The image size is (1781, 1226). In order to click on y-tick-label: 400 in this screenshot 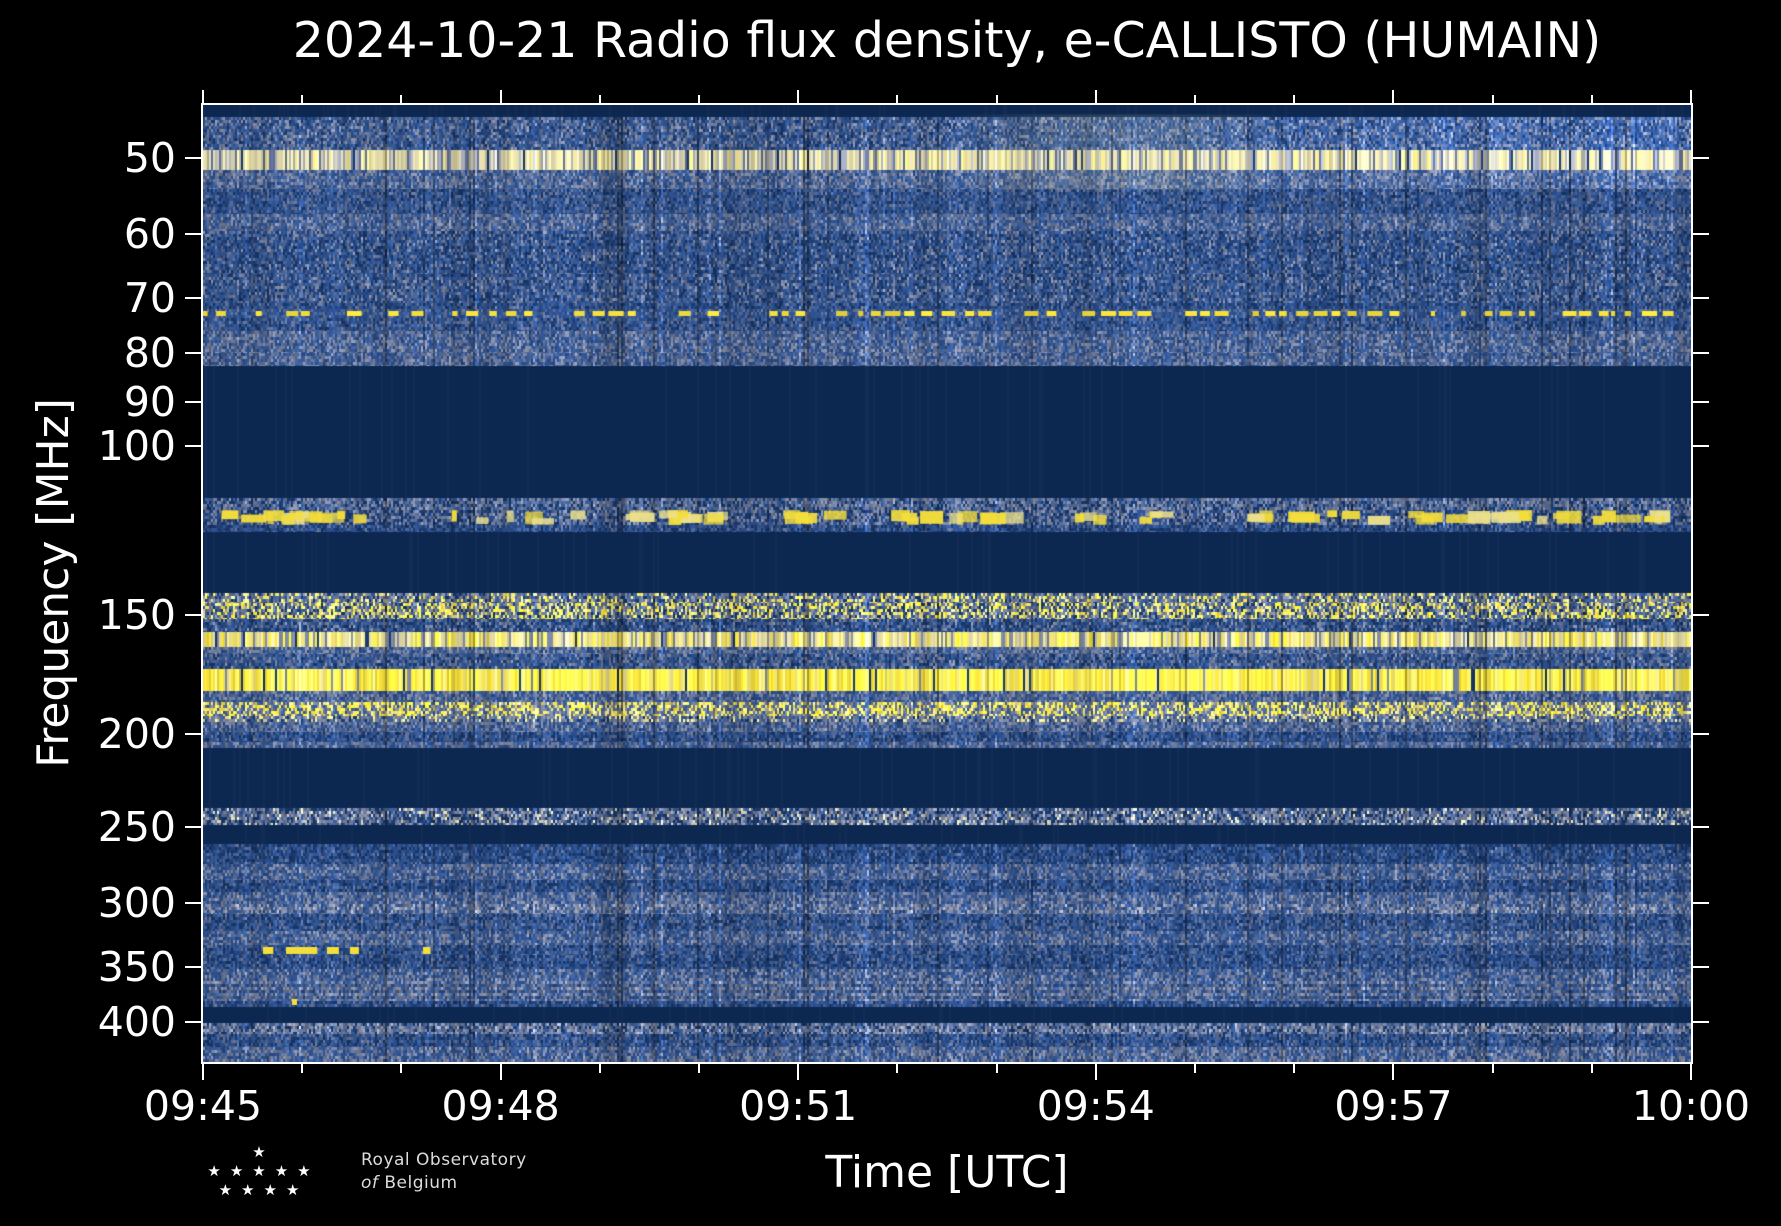, I will do `click(136, 1022)`.